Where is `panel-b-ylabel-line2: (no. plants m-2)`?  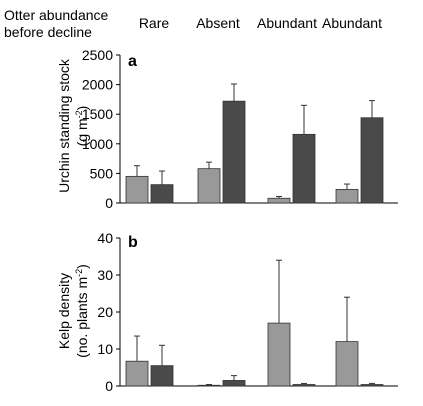 panel-b-ylabel-line2: (no. plants m-2) is located at coordinates (82, 311).